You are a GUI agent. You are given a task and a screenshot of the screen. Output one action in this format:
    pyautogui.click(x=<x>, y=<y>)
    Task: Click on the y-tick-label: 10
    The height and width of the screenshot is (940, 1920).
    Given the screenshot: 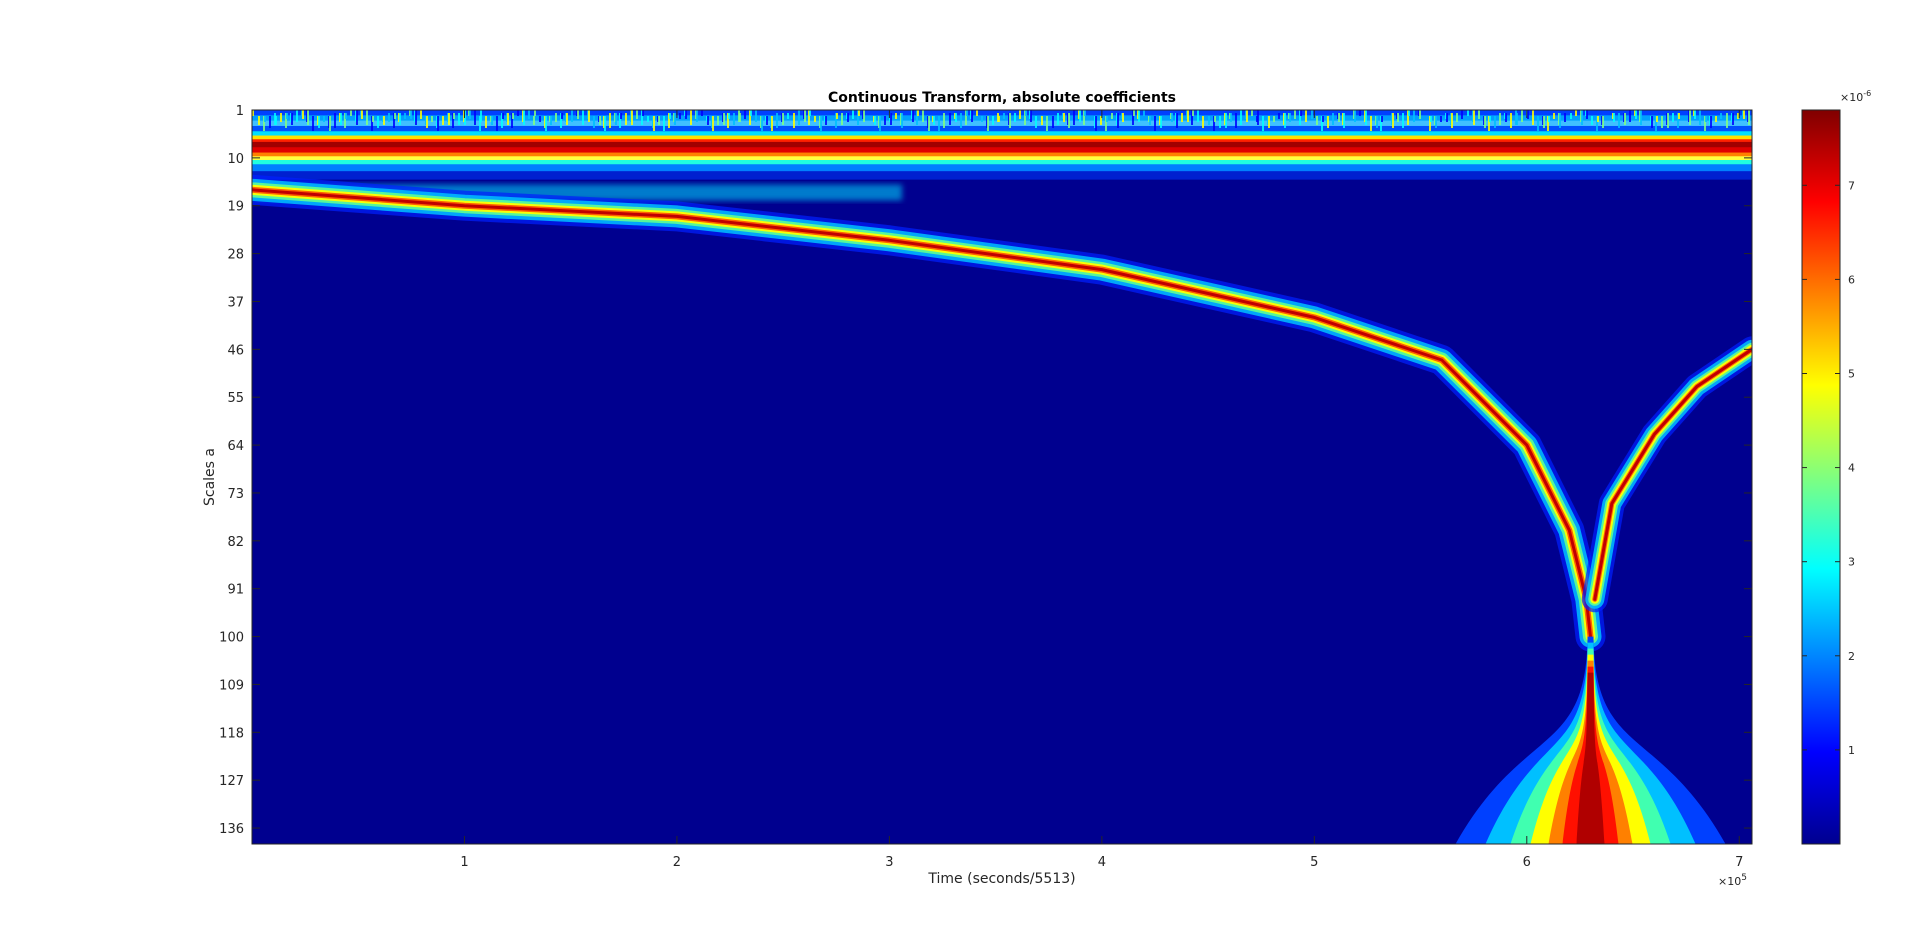 What is the action you would take?
    pyautogui.click(x=235, y=159)
    